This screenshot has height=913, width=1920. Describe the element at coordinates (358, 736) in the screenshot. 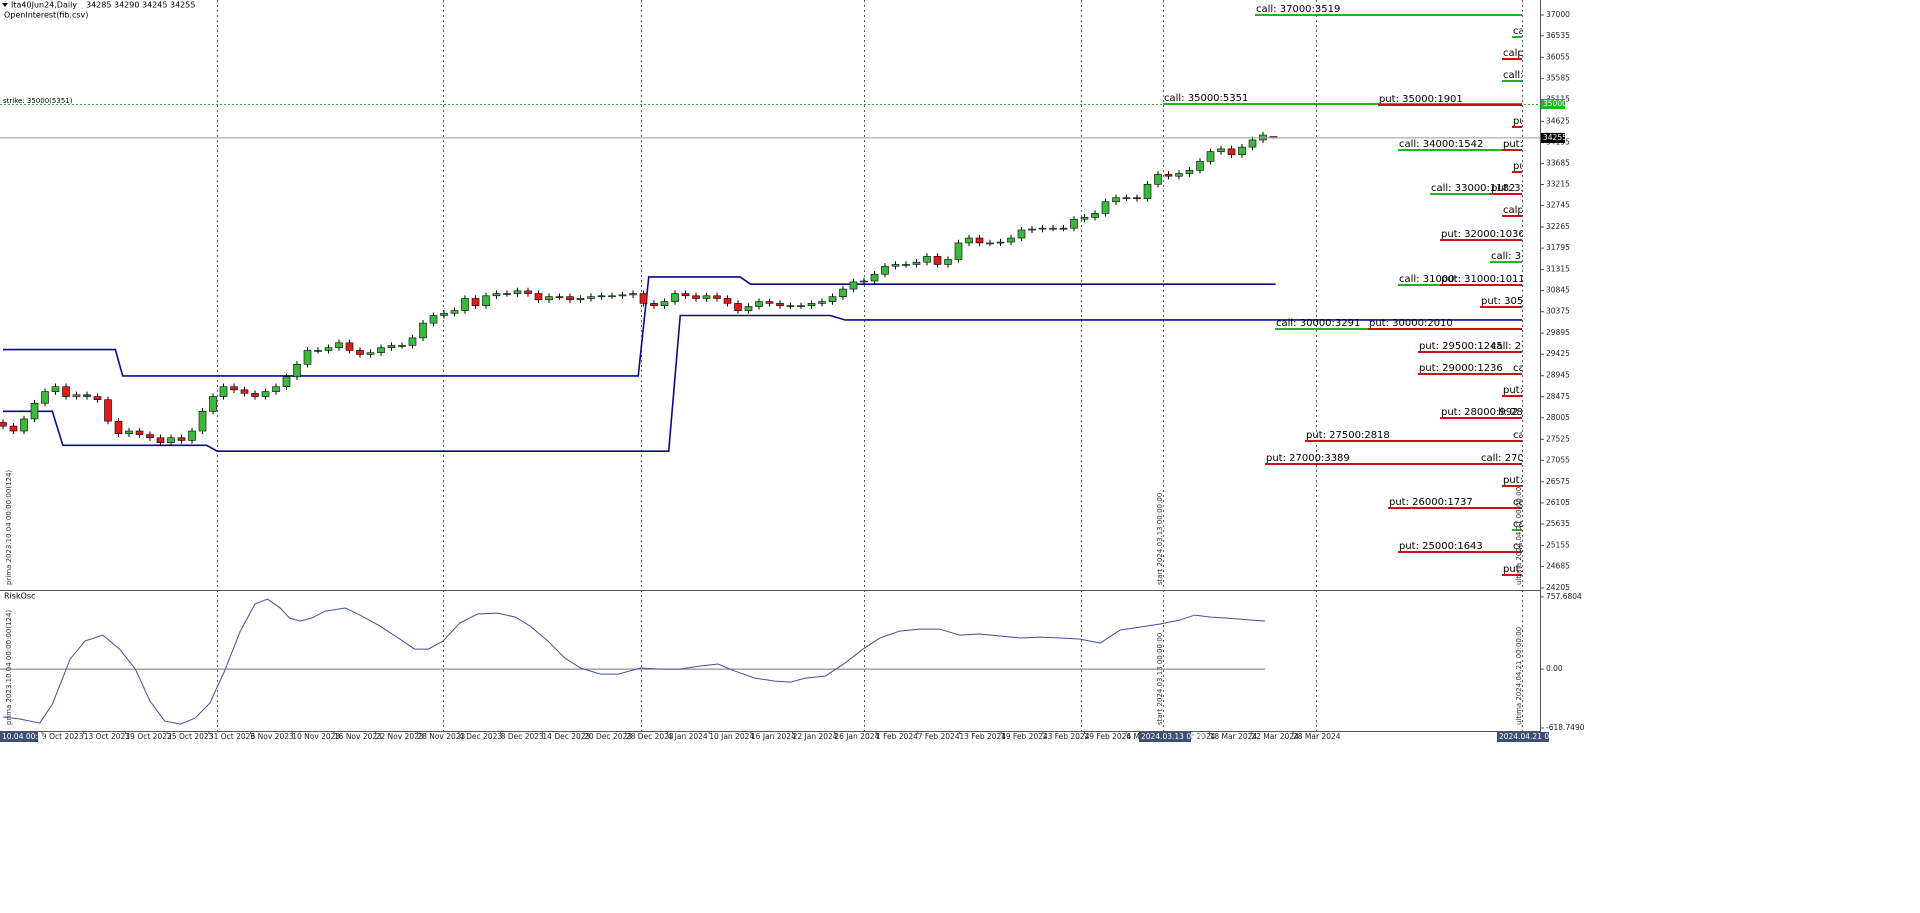

I see `x-tick-label: 16 Nov 2023` at that location.